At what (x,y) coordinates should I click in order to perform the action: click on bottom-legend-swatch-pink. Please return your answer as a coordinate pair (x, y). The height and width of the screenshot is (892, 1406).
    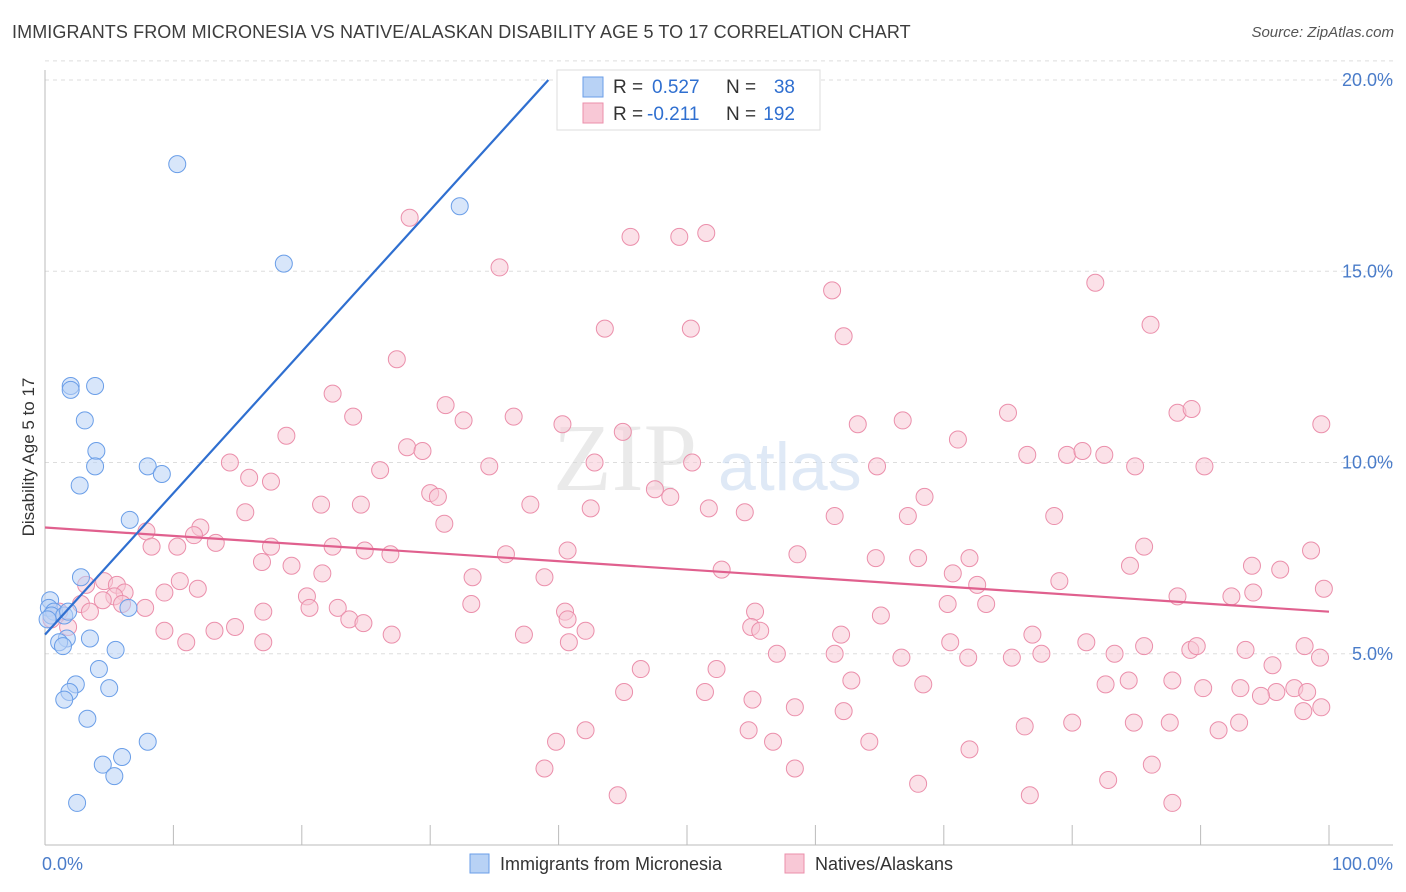
    Looking at the image, I should click on (794, 863).